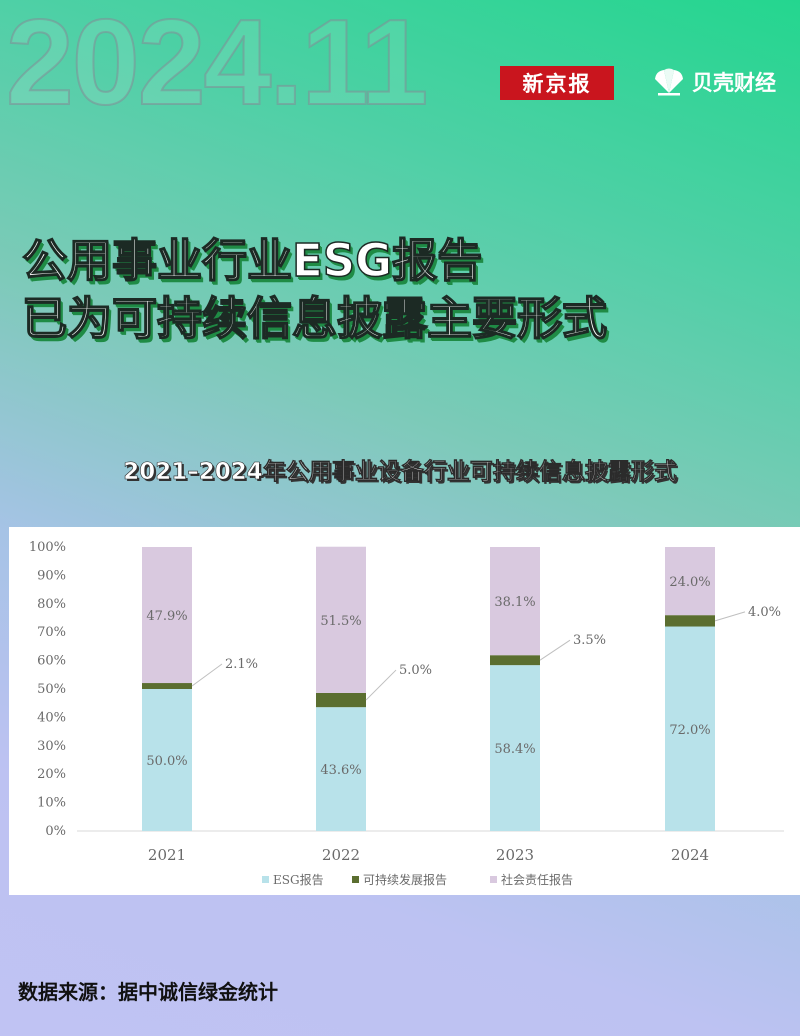 The width and height of the screenshot is (800, 1036). Describe the element at coordinates (217, 65) in the screenshot. I see `issue-date-watermark: 2024.11` at that location.